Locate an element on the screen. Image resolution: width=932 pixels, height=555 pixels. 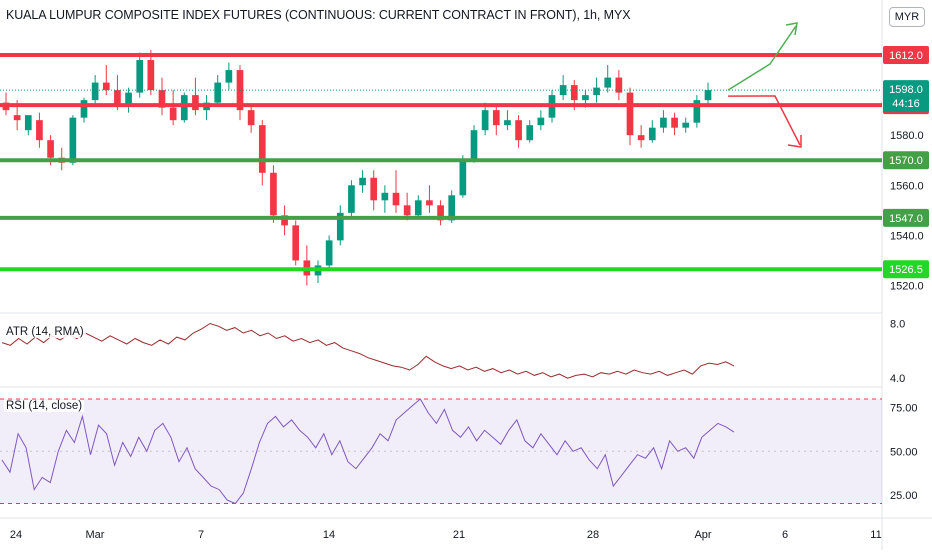
time-tick-label: Mar is located at coordinates (95, 535).